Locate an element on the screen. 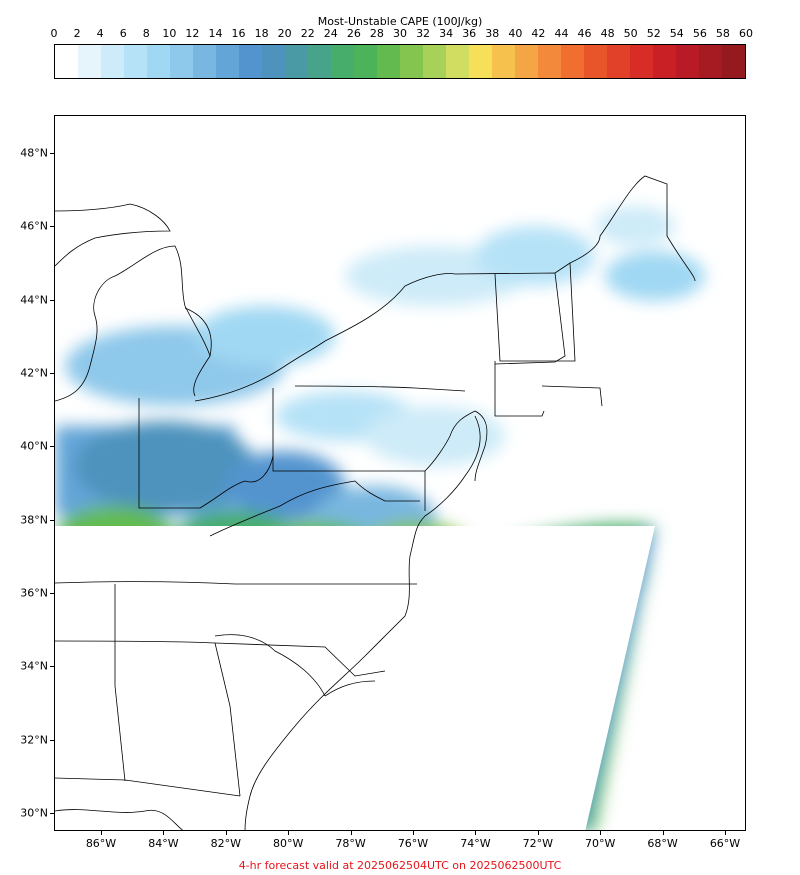 Image resolution: width=800 pixels, height=875 pixels. colorbar-tick-label: 2 is located at coordinates (77, 33).